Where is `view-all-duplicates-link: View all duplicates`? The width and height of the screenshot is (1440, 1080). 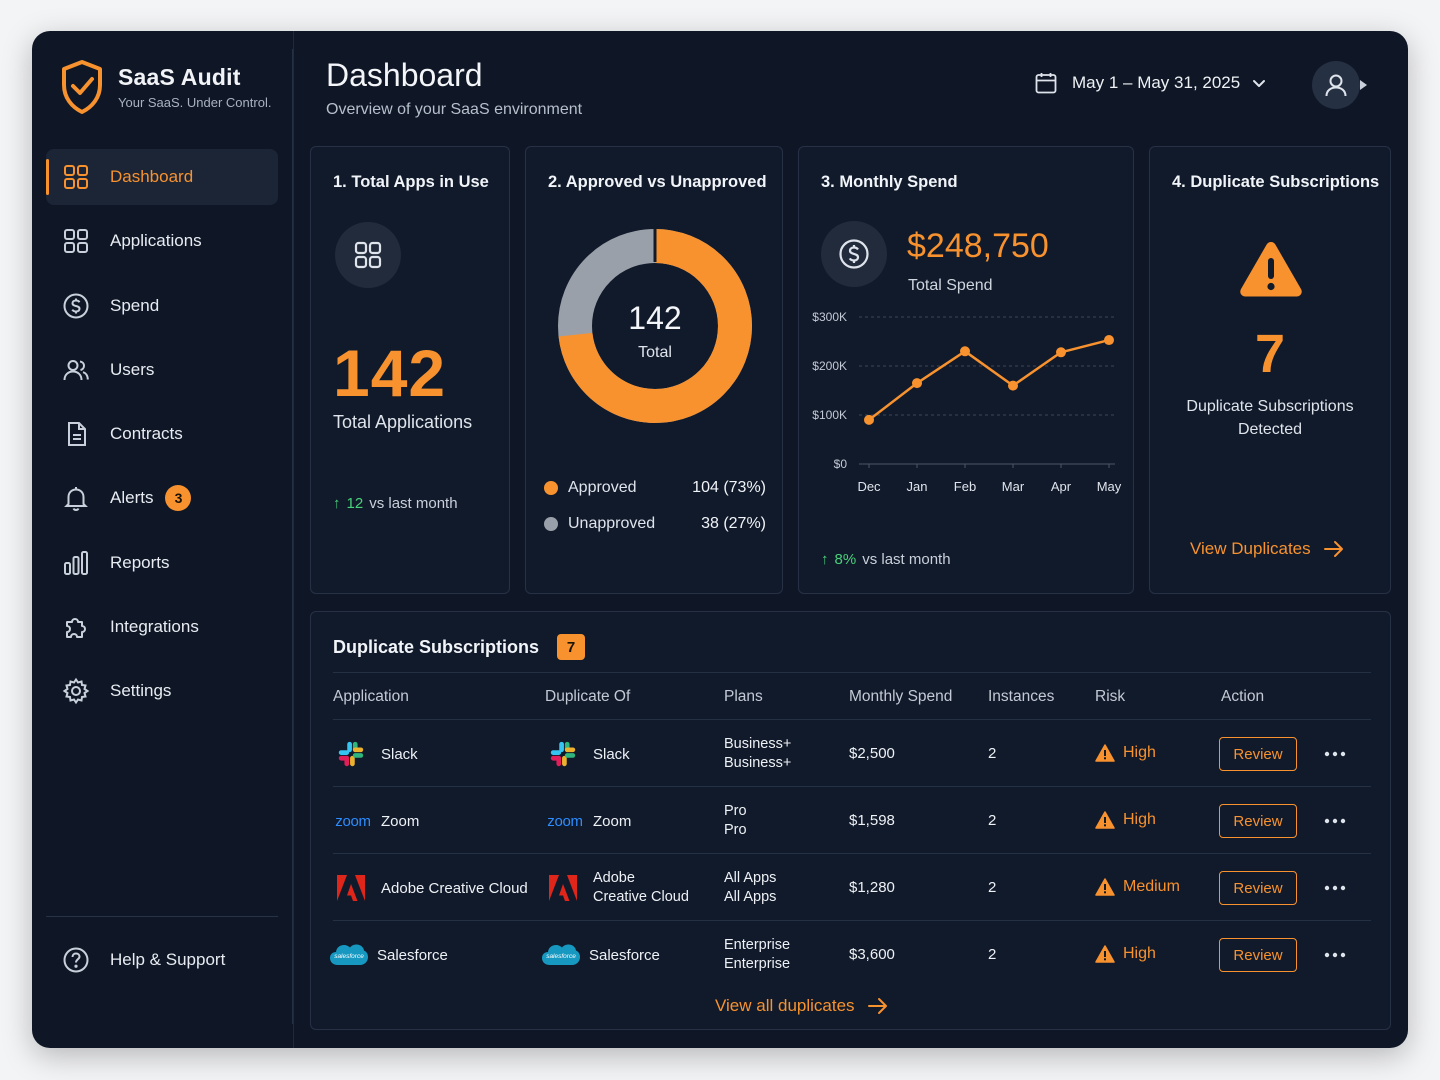
view-all-duplicates-link: View all duplicates is located at coordinates (802, 1006).